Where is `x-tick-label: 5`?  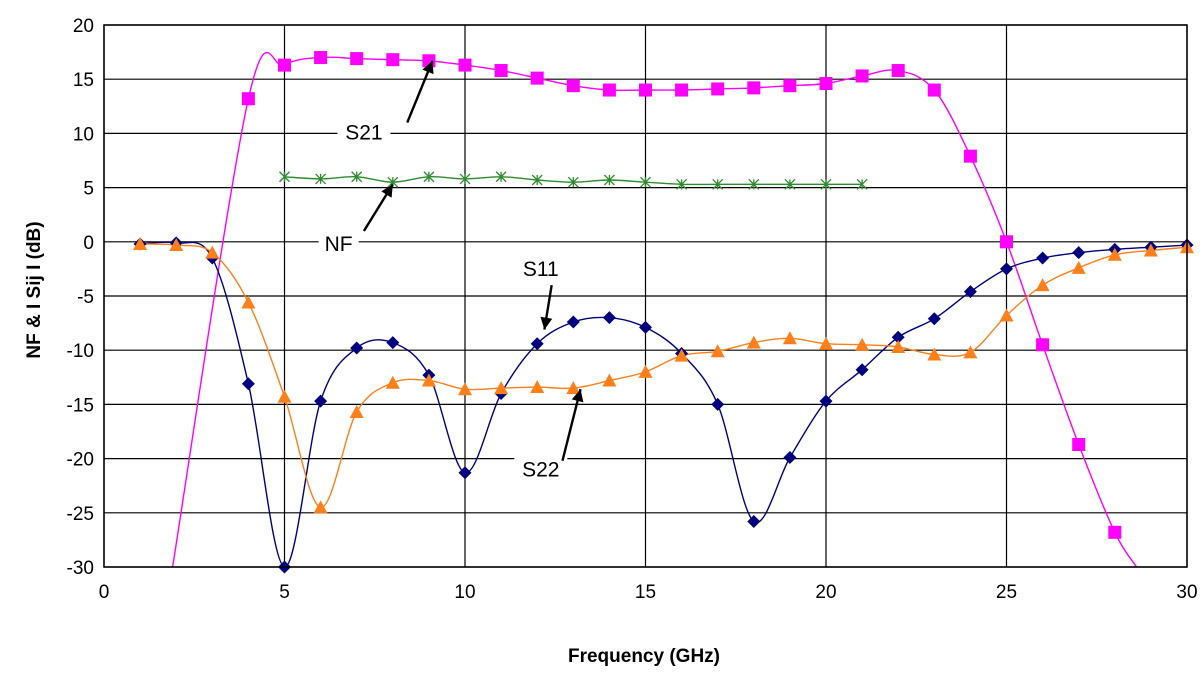 x-tick-label: 5 is located at coordinates (284, 592).